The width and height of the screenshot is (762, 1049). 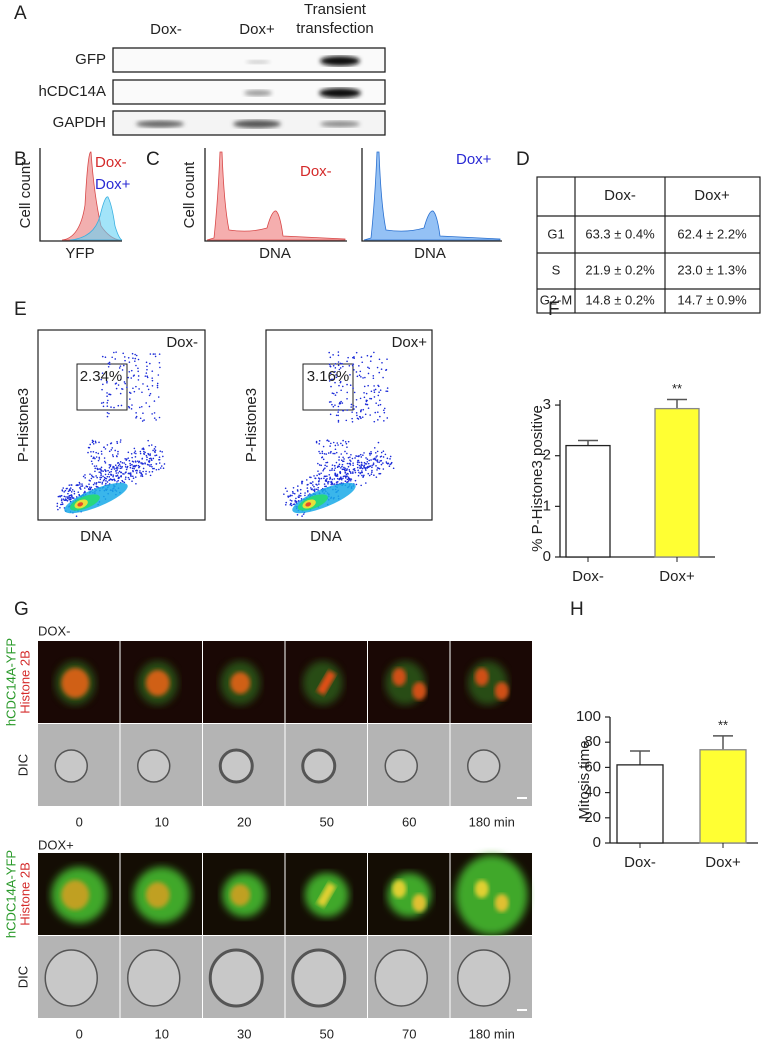 I want to click on dot-plots, so click(x=235, y=425).